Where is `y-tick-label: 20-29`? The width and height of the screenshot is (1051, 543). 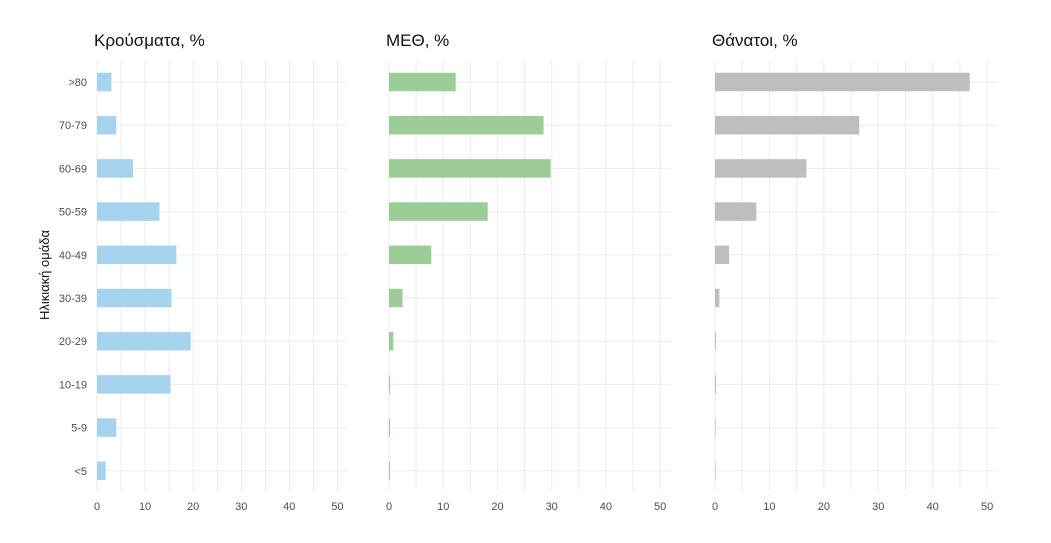 y-tick-label: 20-29 is located at coordinates (73, 342).